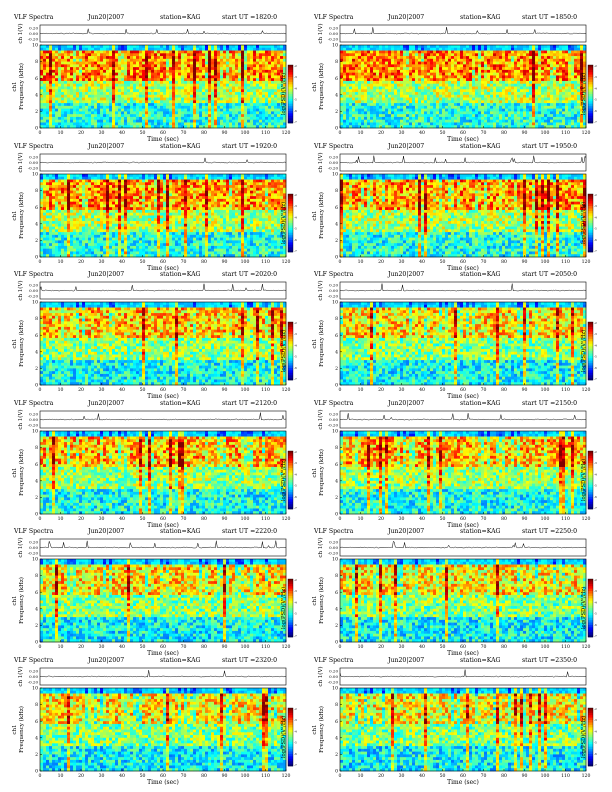  What do you see at coordinates (463, 782) in the screenshot?
I see `x-axis-label: Time (sec)` at bounding box center [463, 782].